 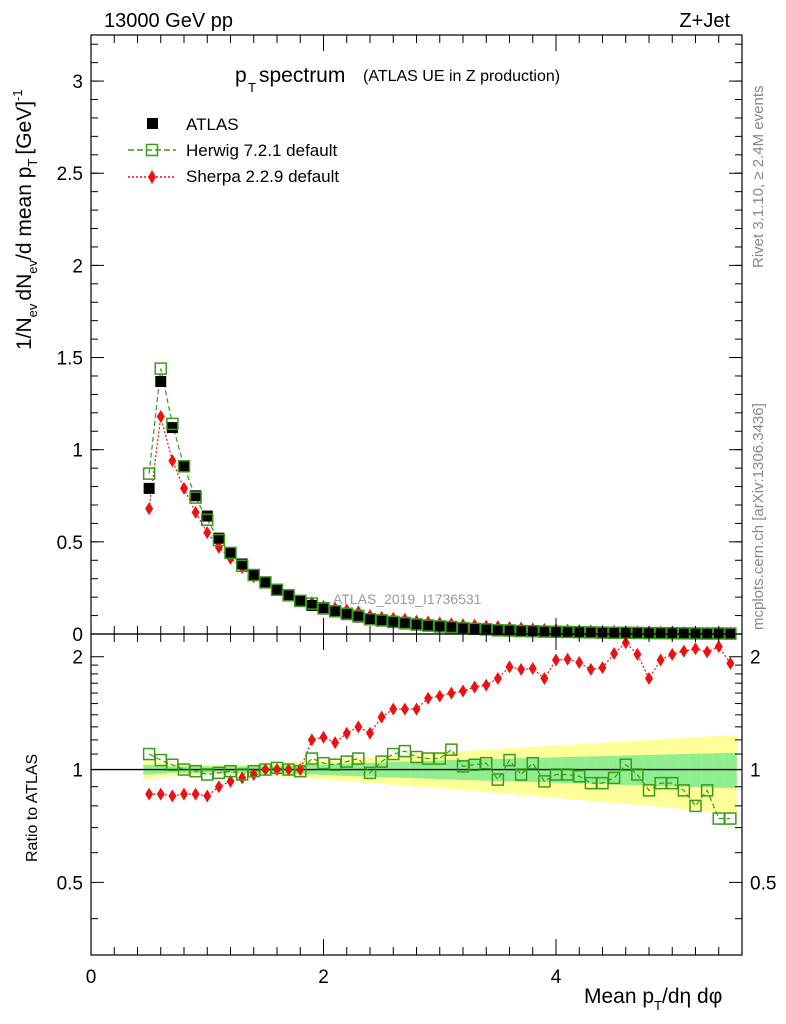 What do you see at coordinates (25, 219) in the screenshot?
I see `main-y-axis-label: 1/NevdNev/d mean pT[GeV]-1` at bounding box center [25, 219].